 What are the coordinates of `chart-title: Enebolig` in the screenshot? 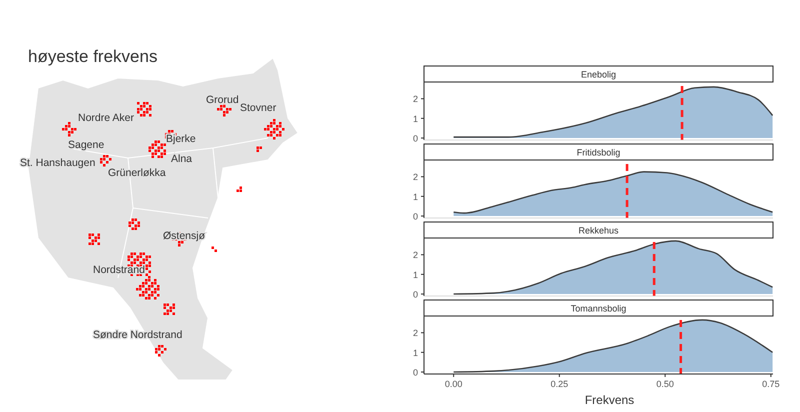 It's located at (598, 75).